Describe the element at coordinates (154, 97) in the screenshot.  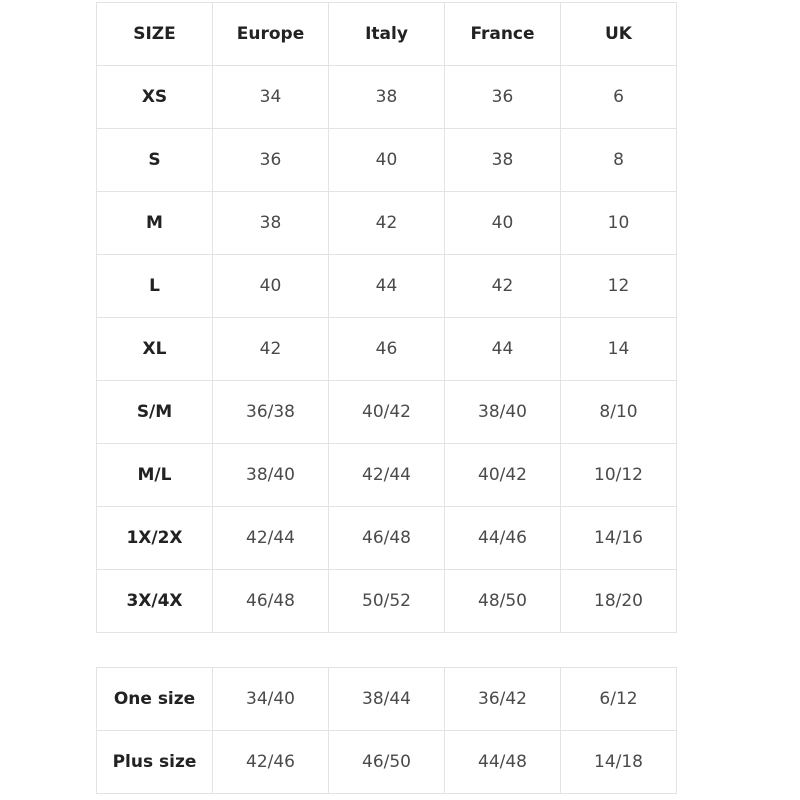
I see `row-label: XS` at that location.